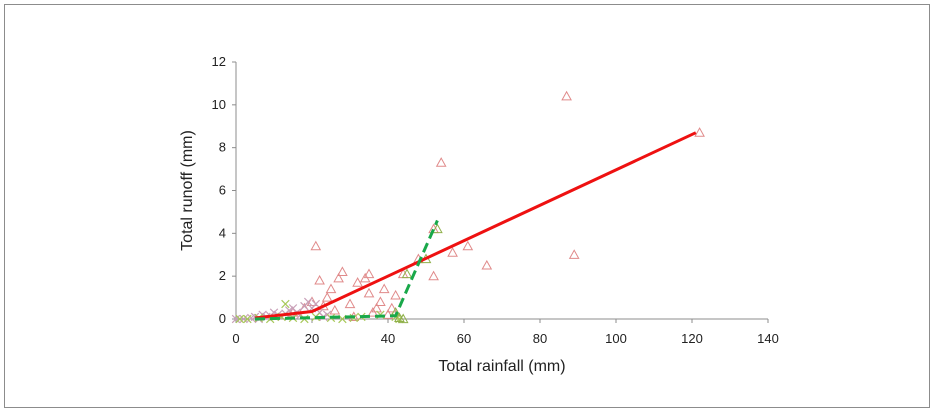  I want to click on x-tick-label: 120, so click(692, 338).